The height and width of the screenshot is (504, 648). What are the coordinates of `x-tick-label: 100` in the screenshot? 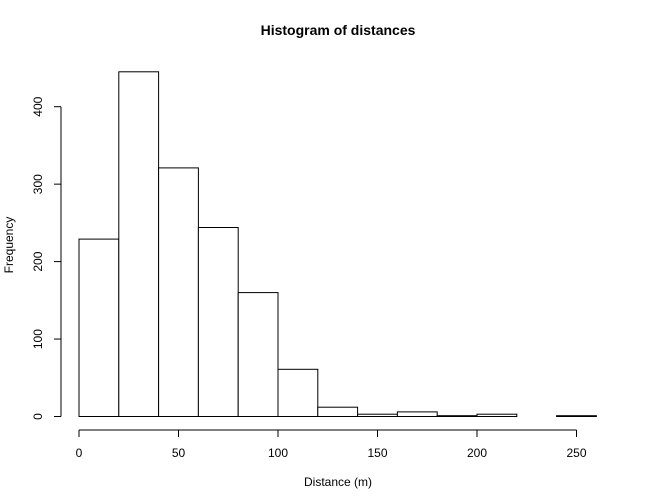 It's located at (278, 453).